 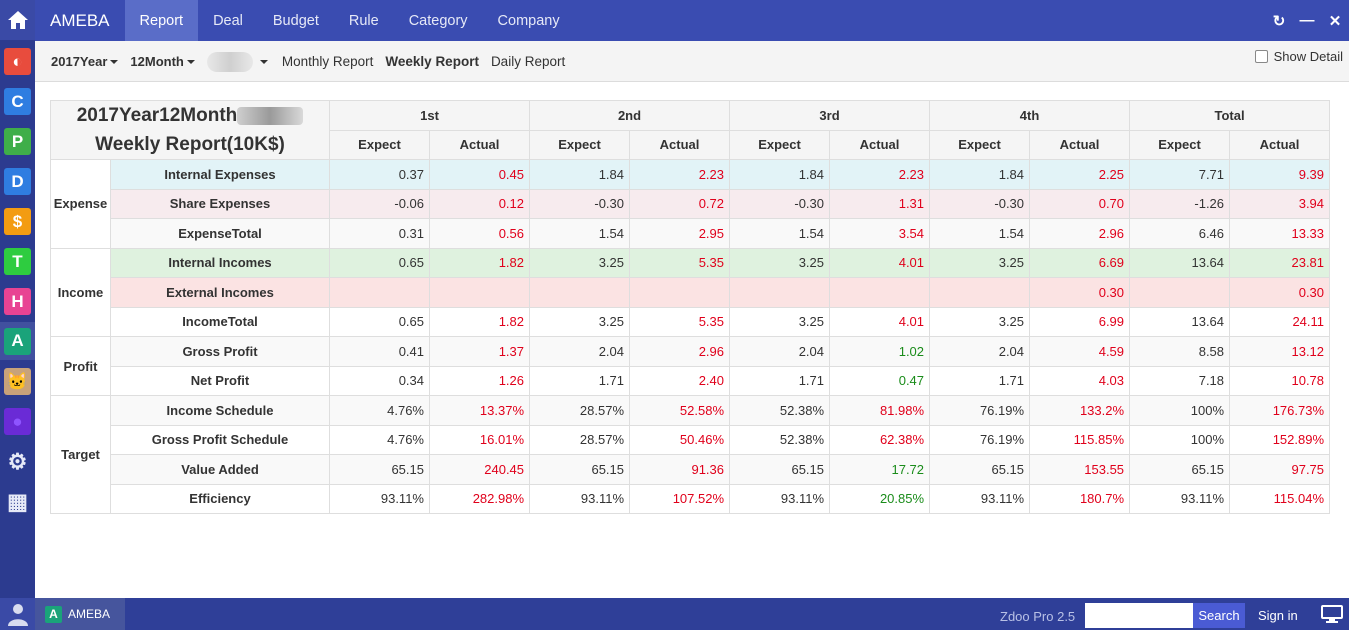 What do you see at coordinates (1280, 321) in the screenshot?
I see `actual-value: 24.11` at bounding box center [1280, 321].